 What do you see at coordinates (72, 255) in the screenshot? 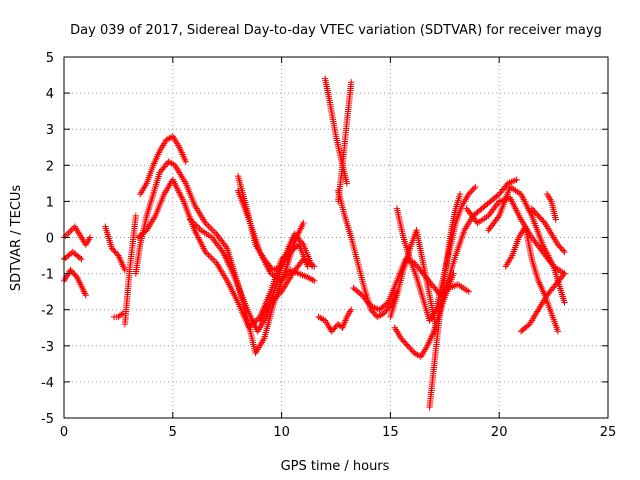
I see `series-track-c` at bounding box center [72, 255].